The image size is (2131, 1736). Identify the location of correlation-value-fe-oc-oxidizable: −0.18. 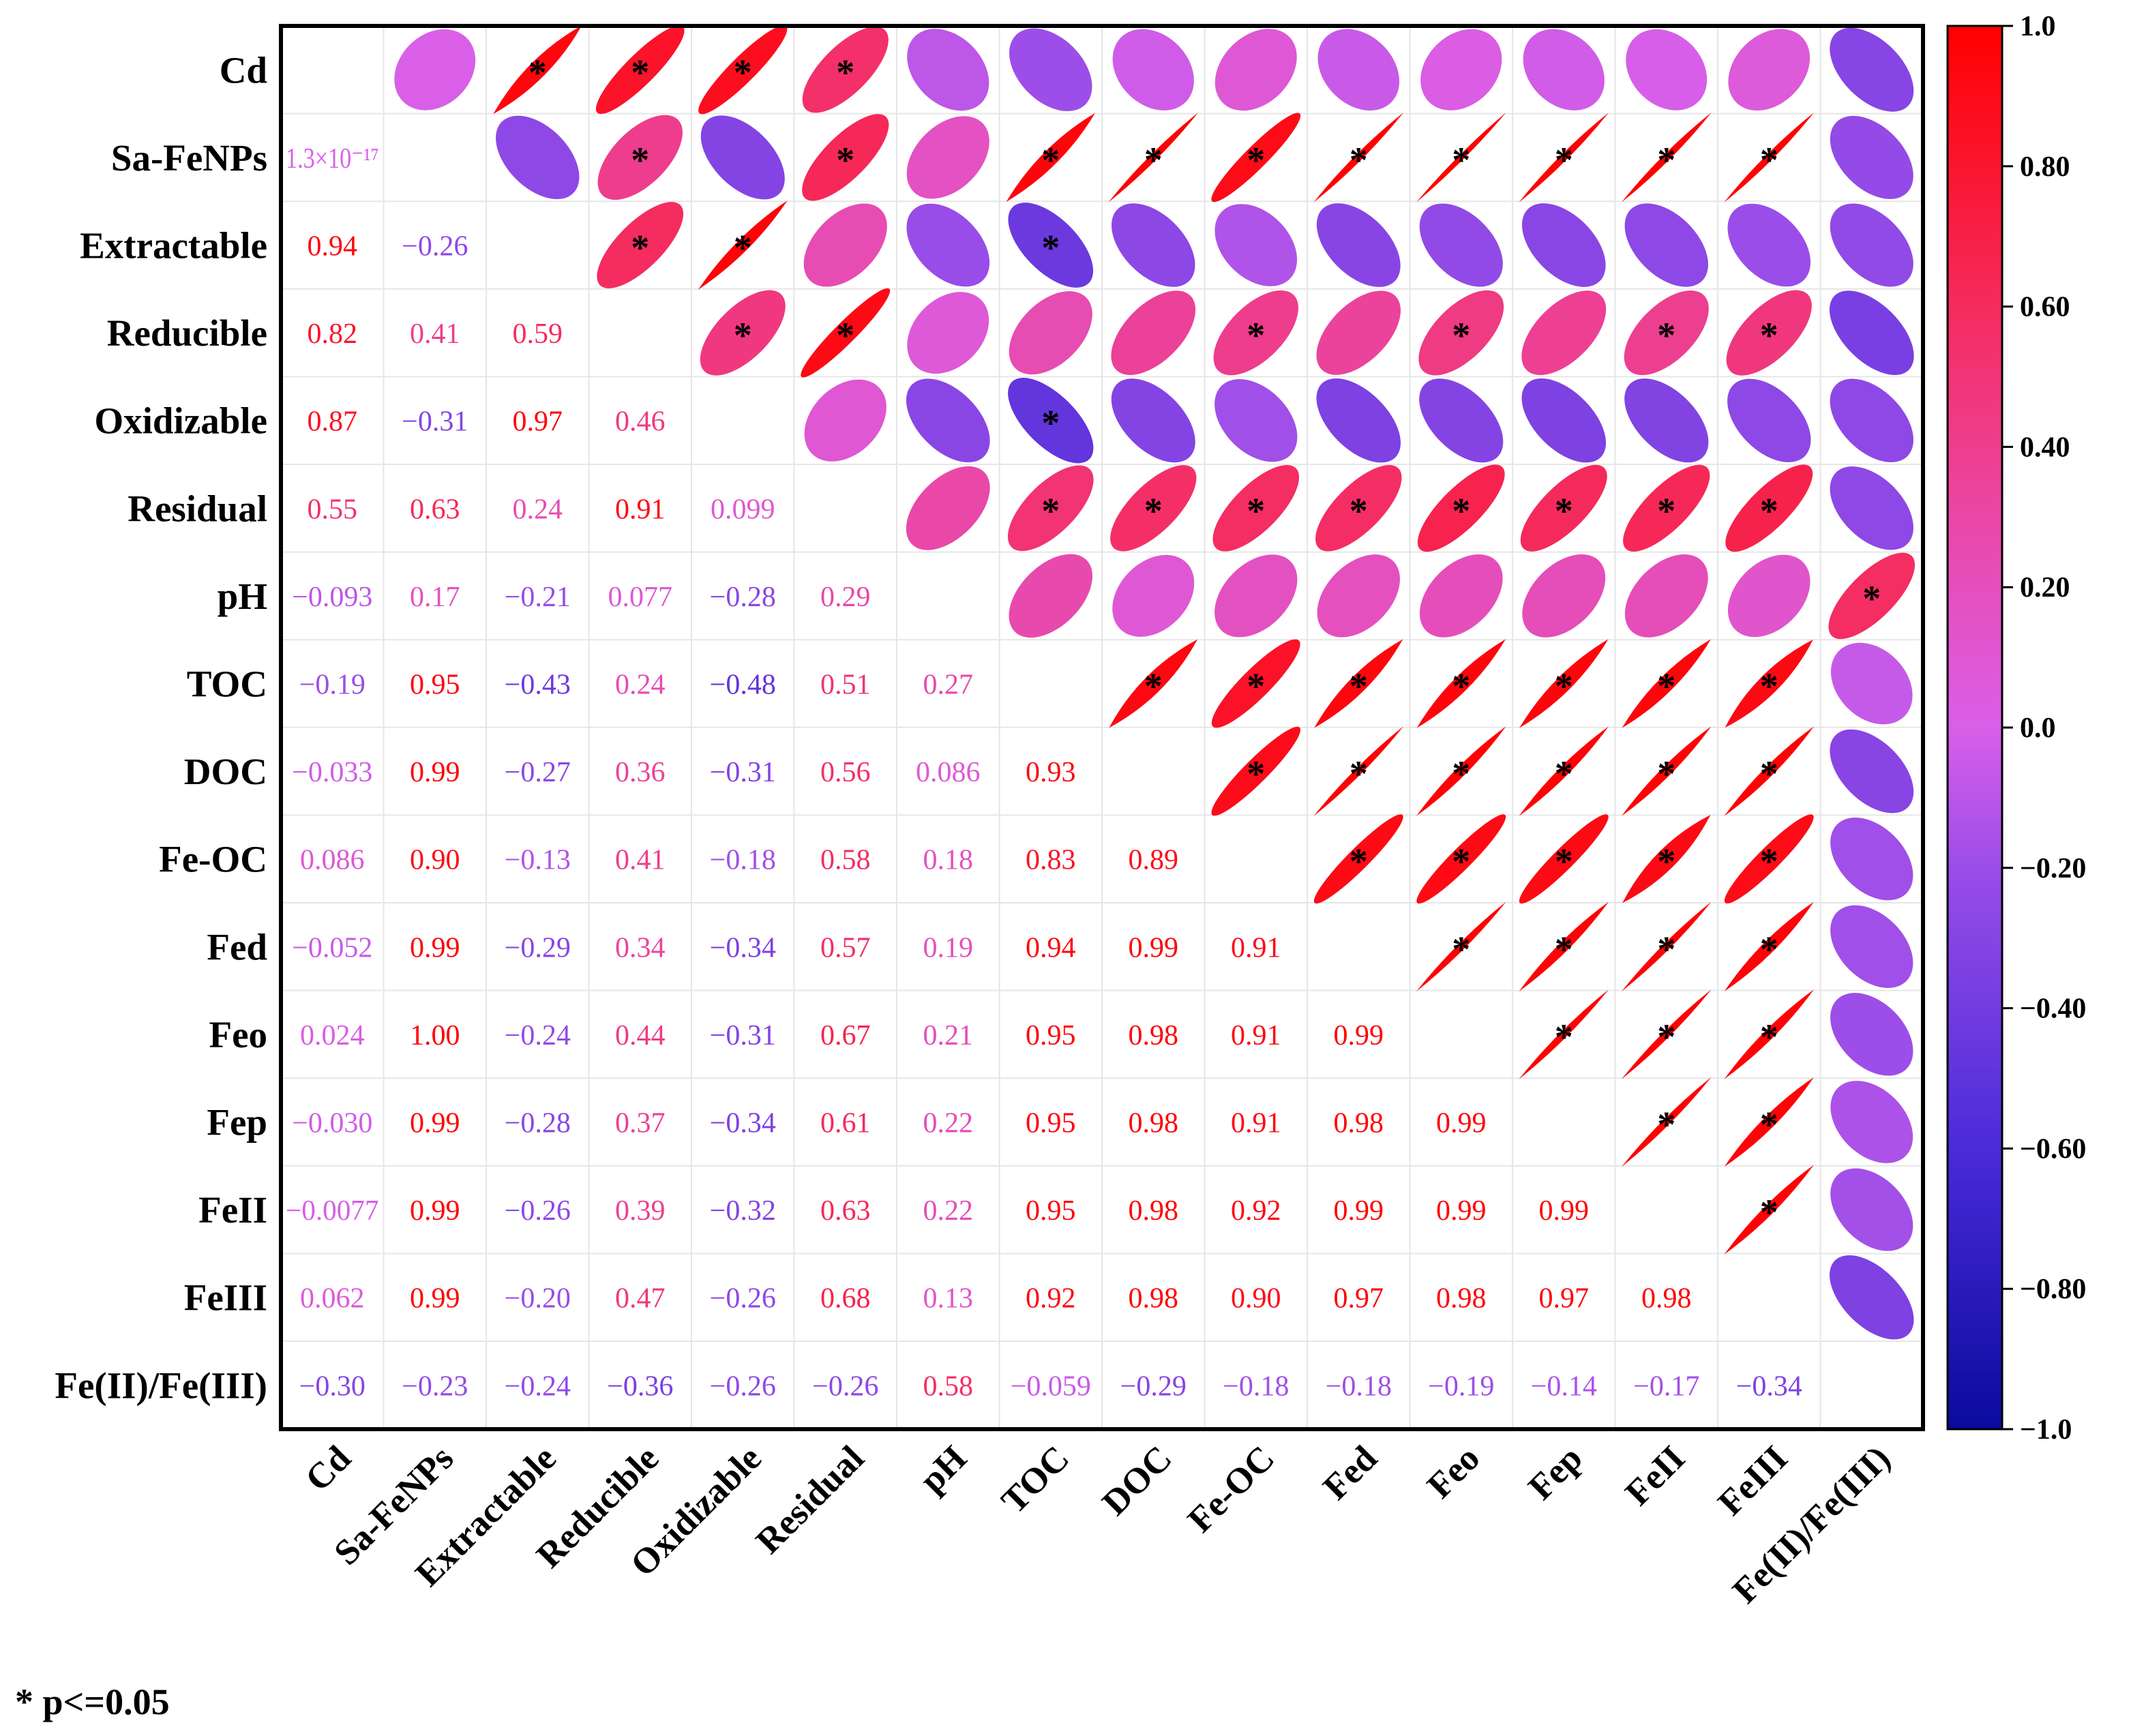
(743, 861).